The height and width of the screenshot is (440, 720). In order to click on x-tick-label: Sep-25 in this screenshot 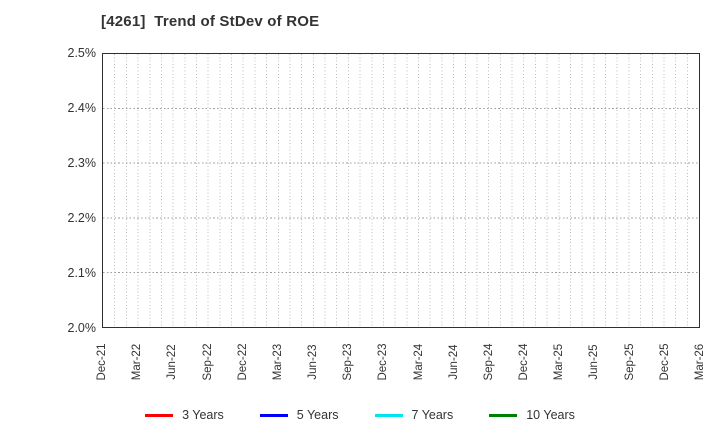, I will do `click(629, 362)`.